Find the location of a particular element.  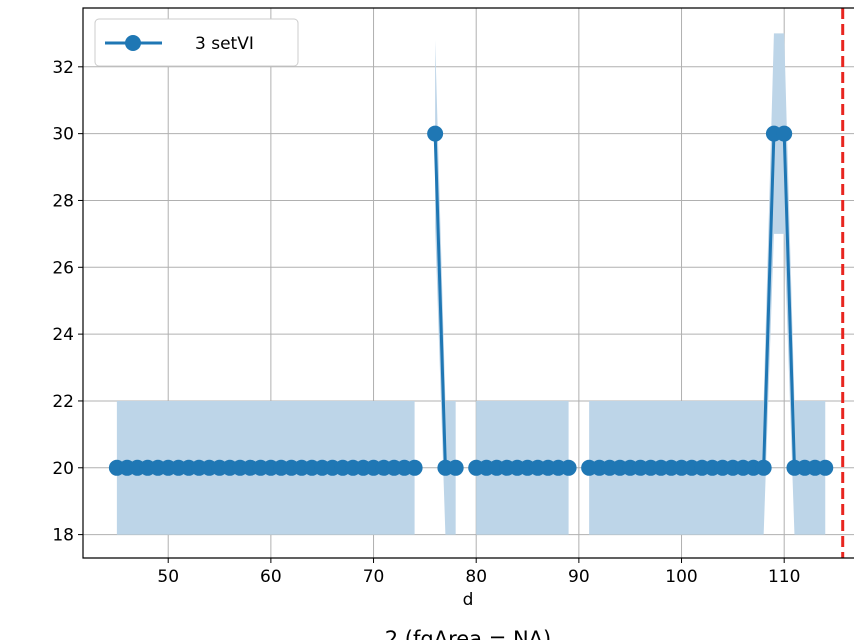

y-tick-label: 24 is located at coordinates (63, 335).